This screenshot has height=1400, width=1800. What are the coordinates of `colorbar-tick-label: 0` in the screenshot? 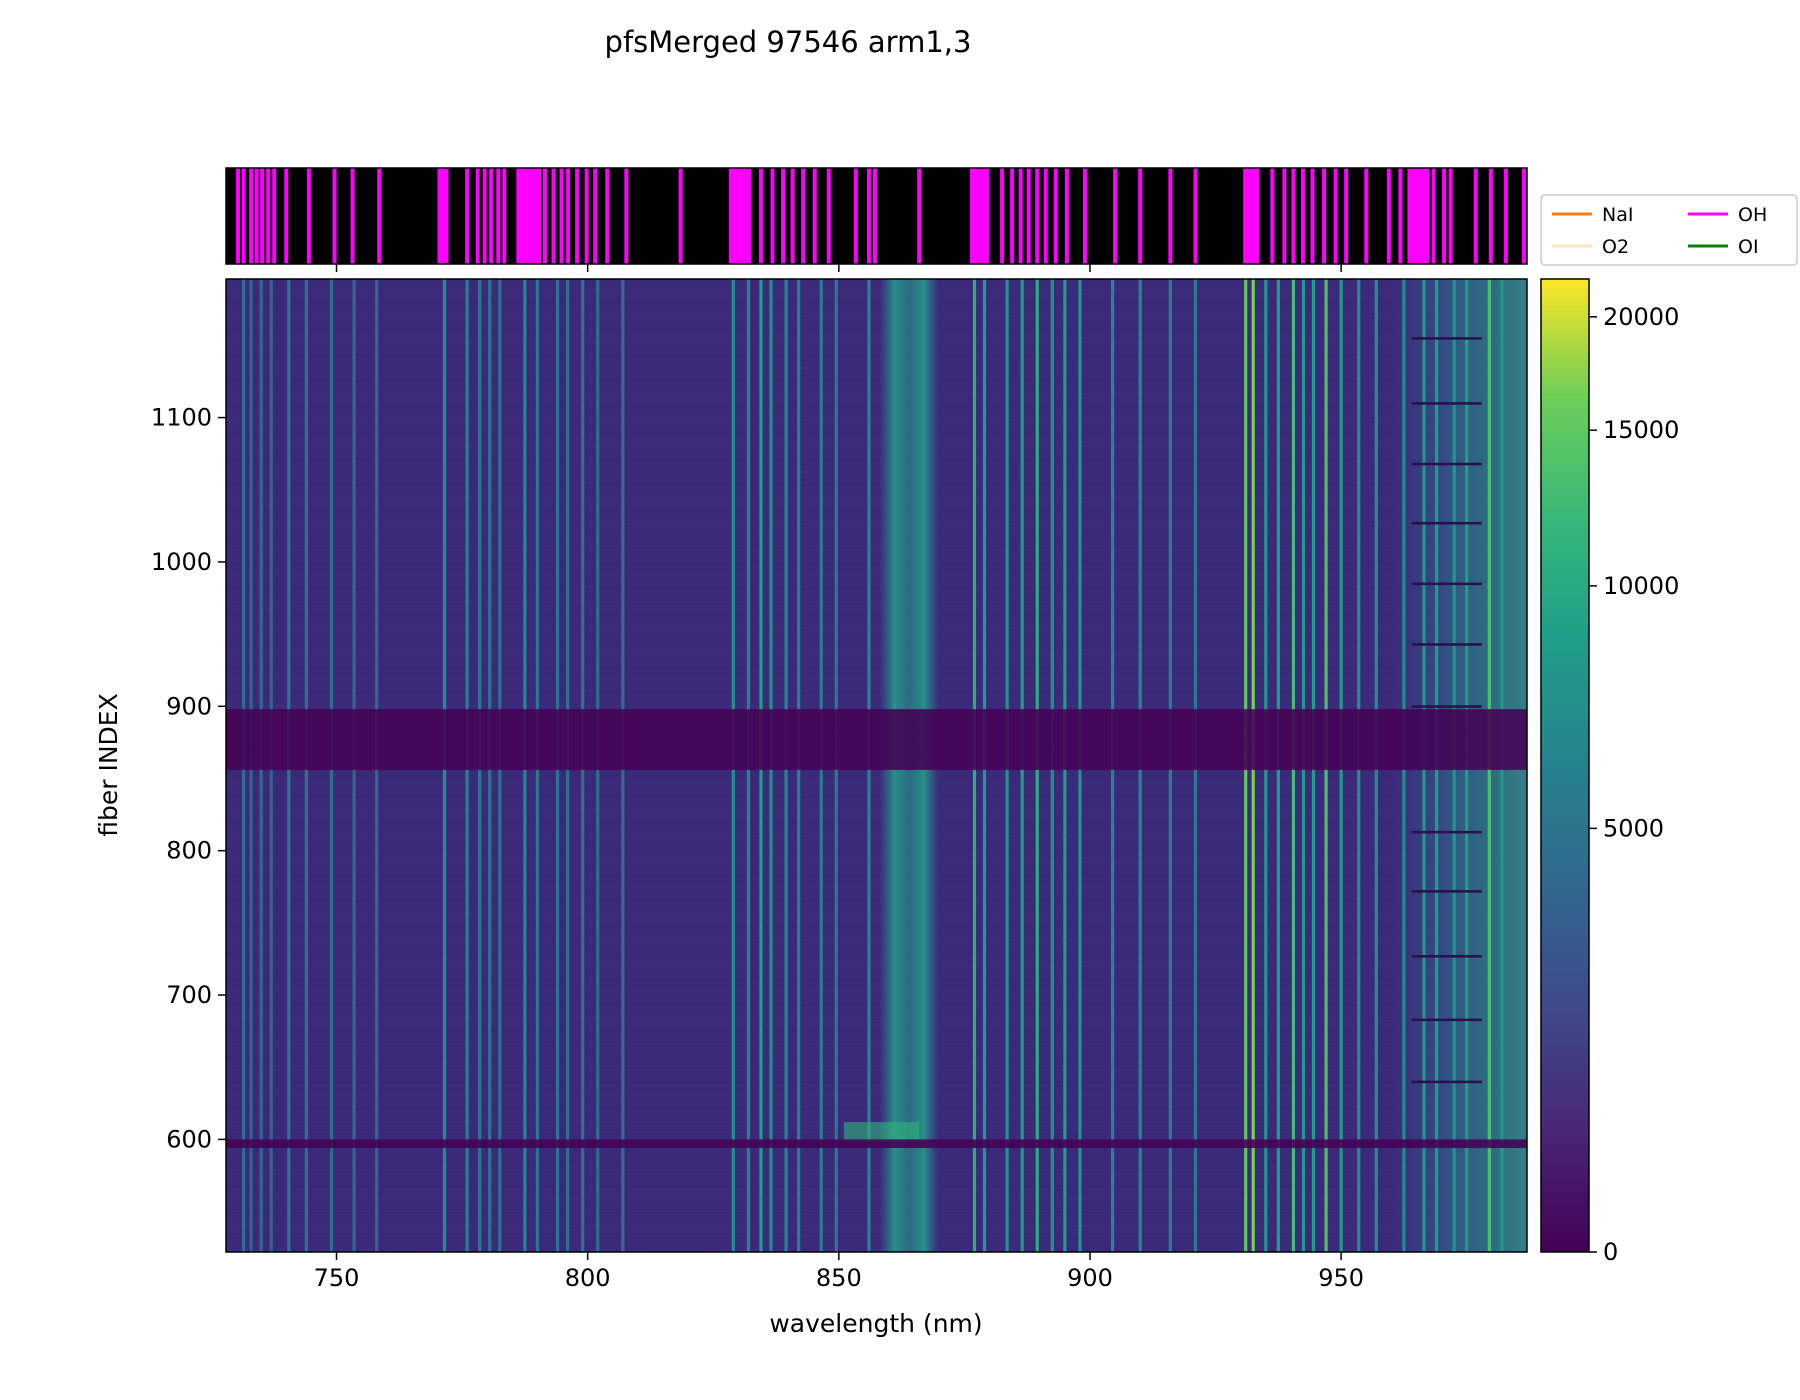 It's located at (1610, 1252).